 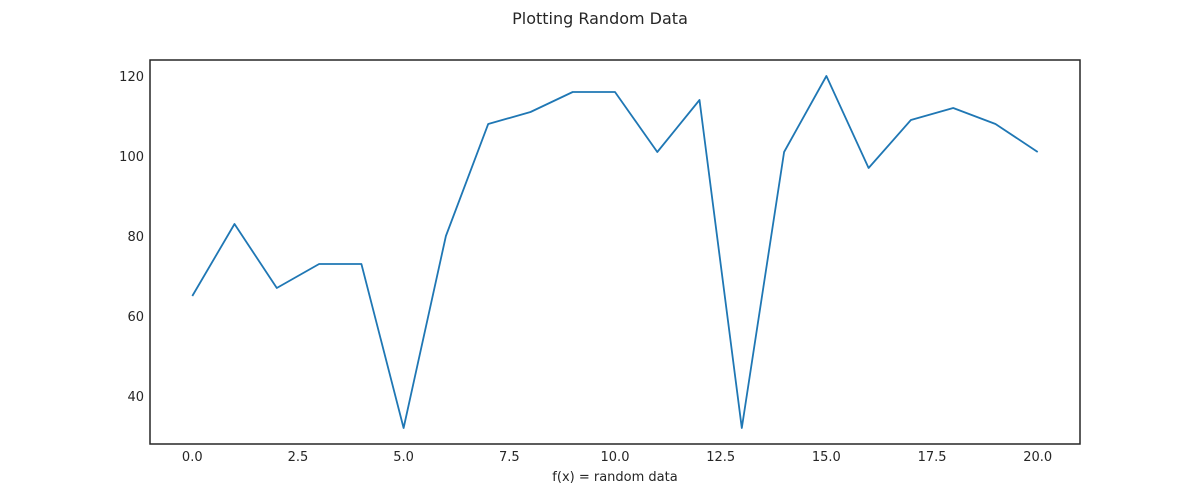 I want to click on x-tick-label: 10.0, so click(x=615, y=457).